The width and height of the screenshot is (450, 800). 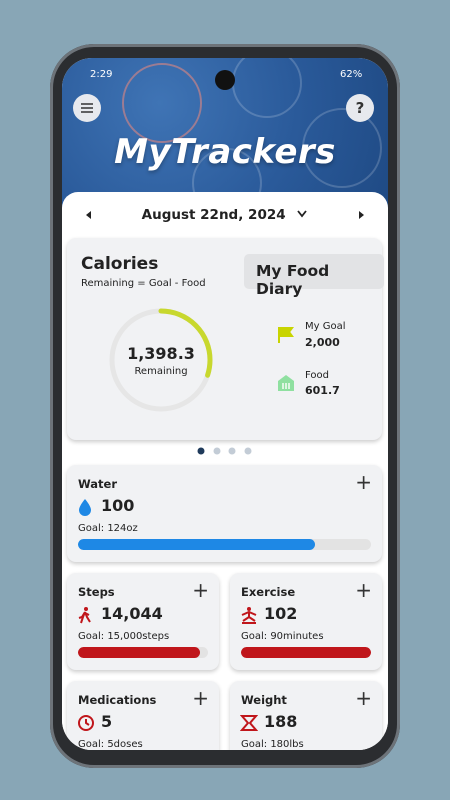 What do you see at coordinates (360, 108) in the screenshot?
I see `help-button: ?` at bounding box center [360, 108].